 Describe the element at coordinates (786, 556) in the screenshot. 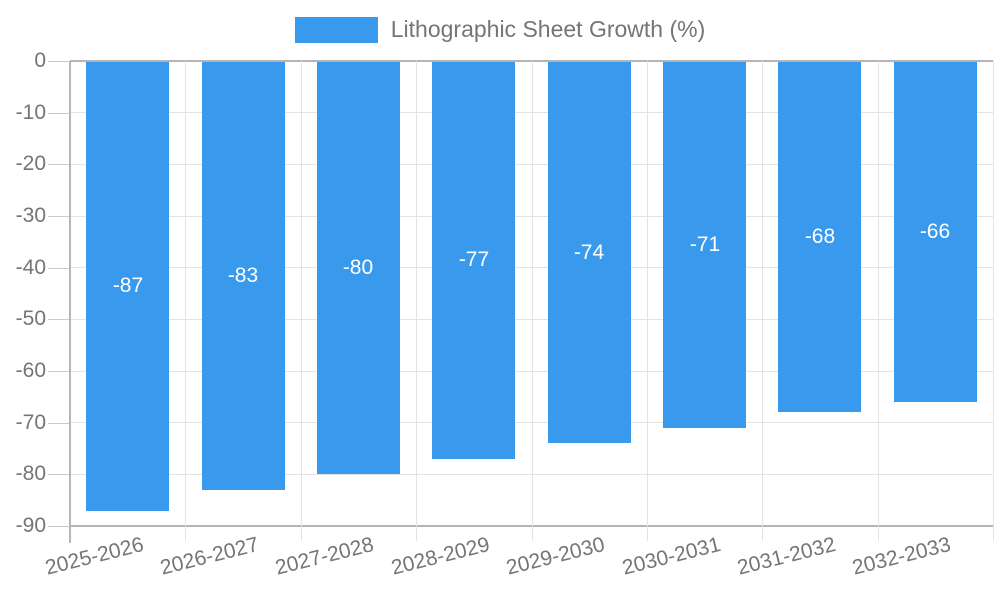

I see `x-axis-label: 2031-2032` at that location.